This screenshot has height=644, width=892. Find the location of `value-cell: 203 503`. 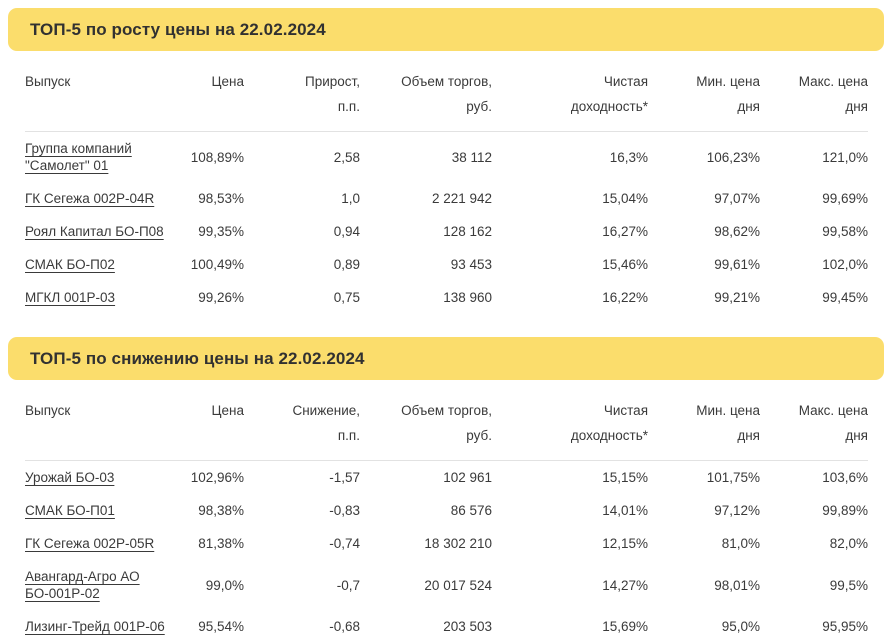

value-cell: 203 503 is located at coordinates (467, 626).